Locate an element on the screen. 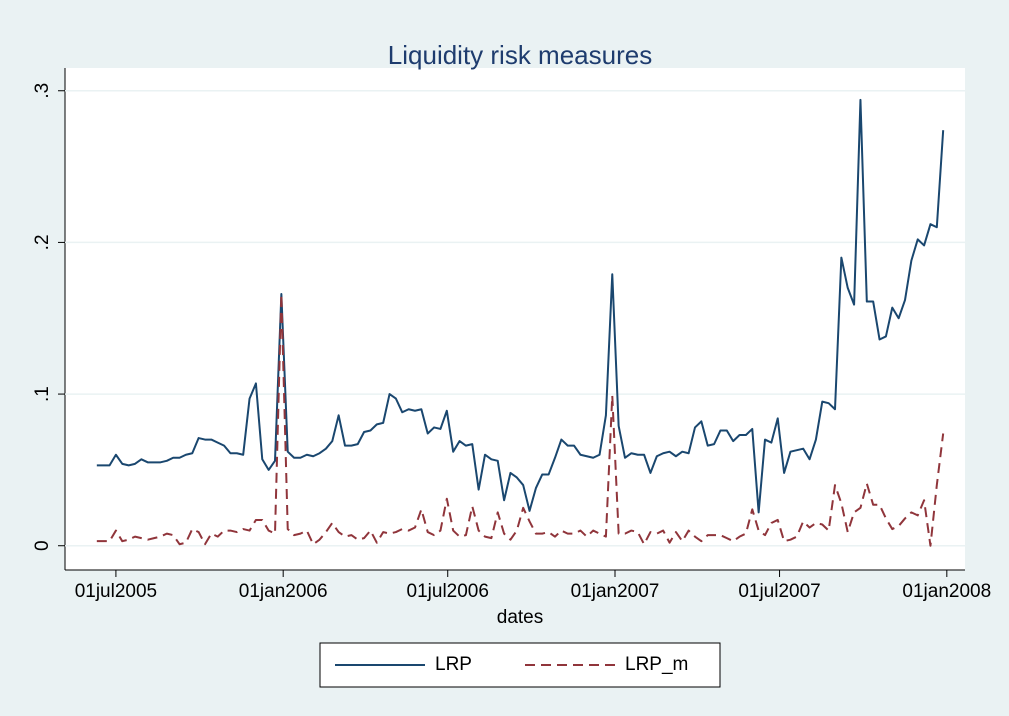 The height and width of the screenshot is (716, 1009). x-tick-label: 01jan2008 is located at coordinates (946, 591).